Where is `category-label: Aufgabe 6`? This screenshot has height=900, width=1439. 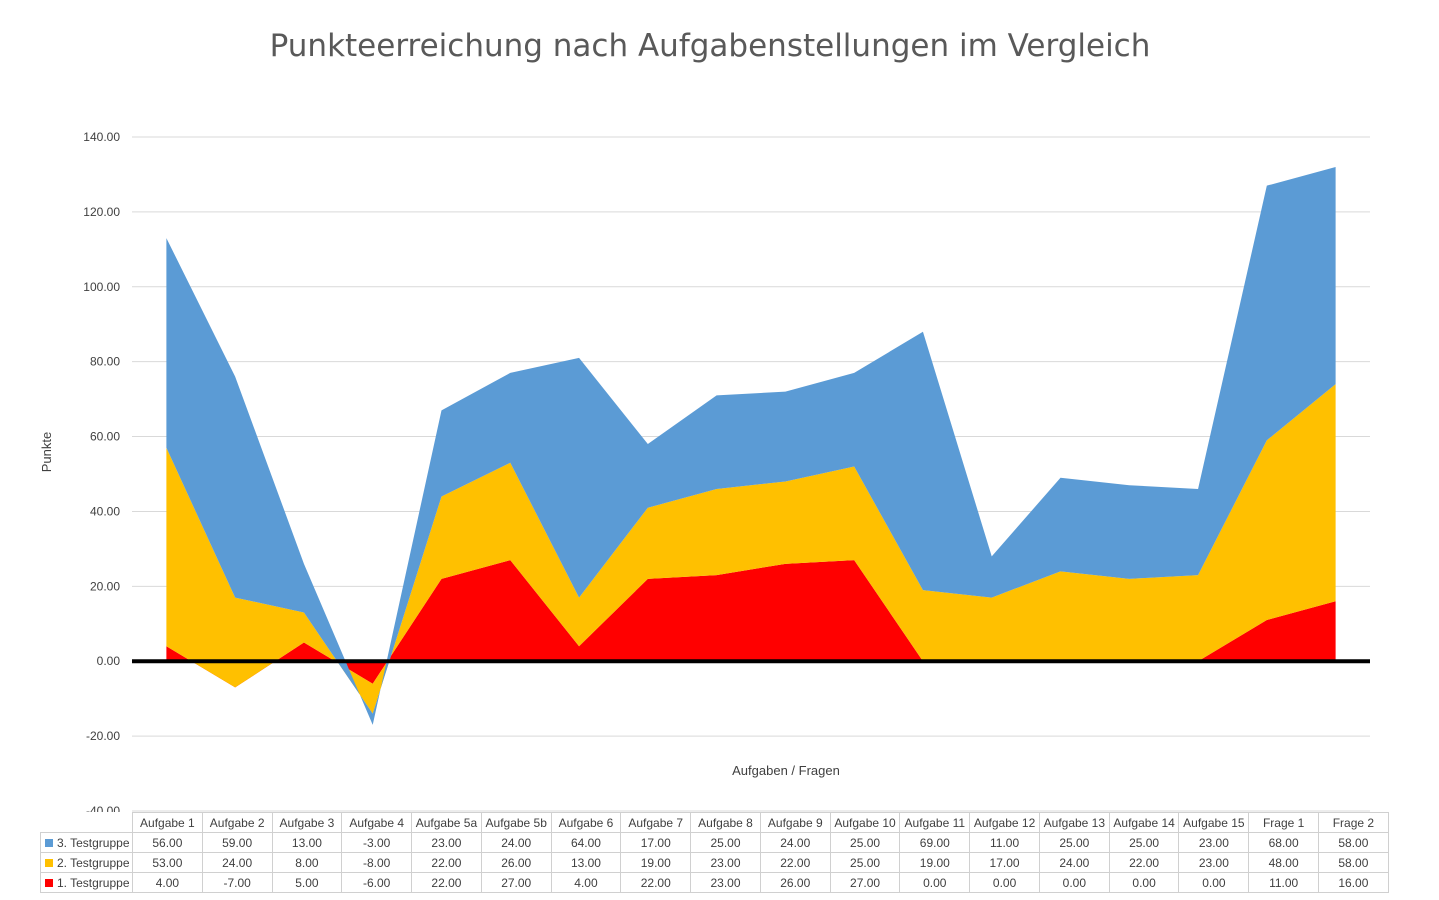
category-label: Aufgabe 6 is located at coordinates (586, 822).